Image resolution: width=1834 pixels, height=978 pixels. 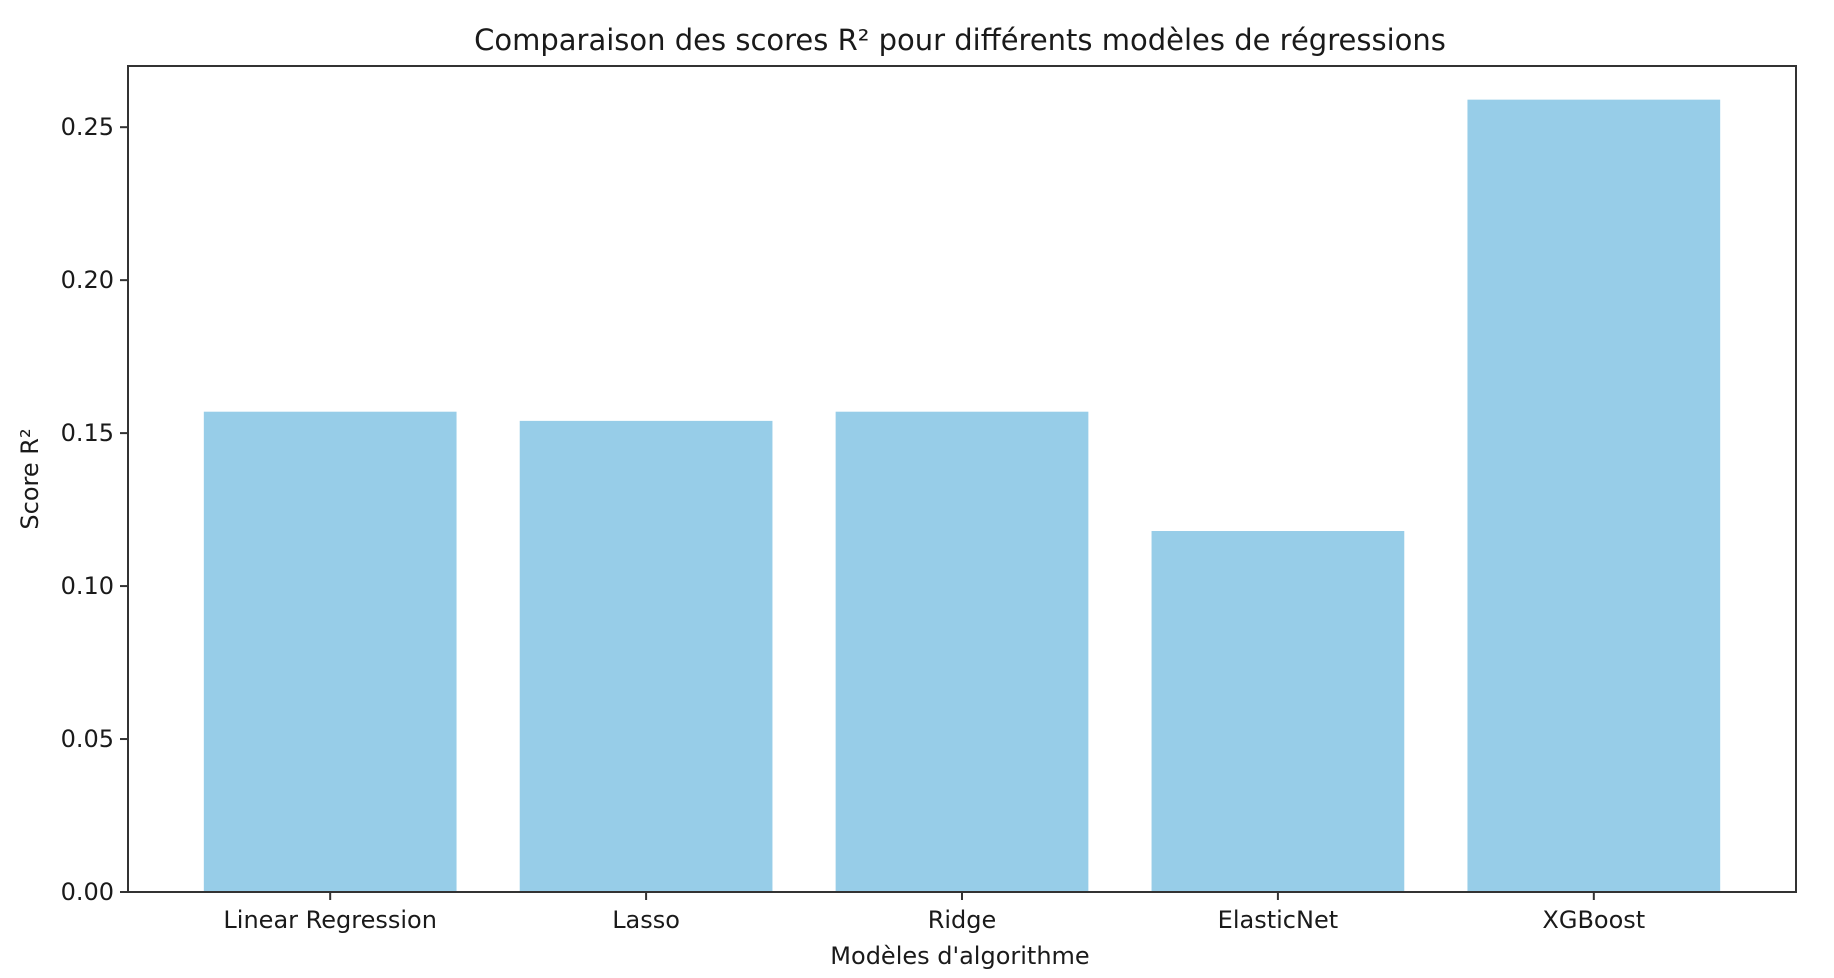 What do you see at coordinates (1278, 711) in the screenshot?
I see `bar-elasticnet` at bounding box center [1278, 711].